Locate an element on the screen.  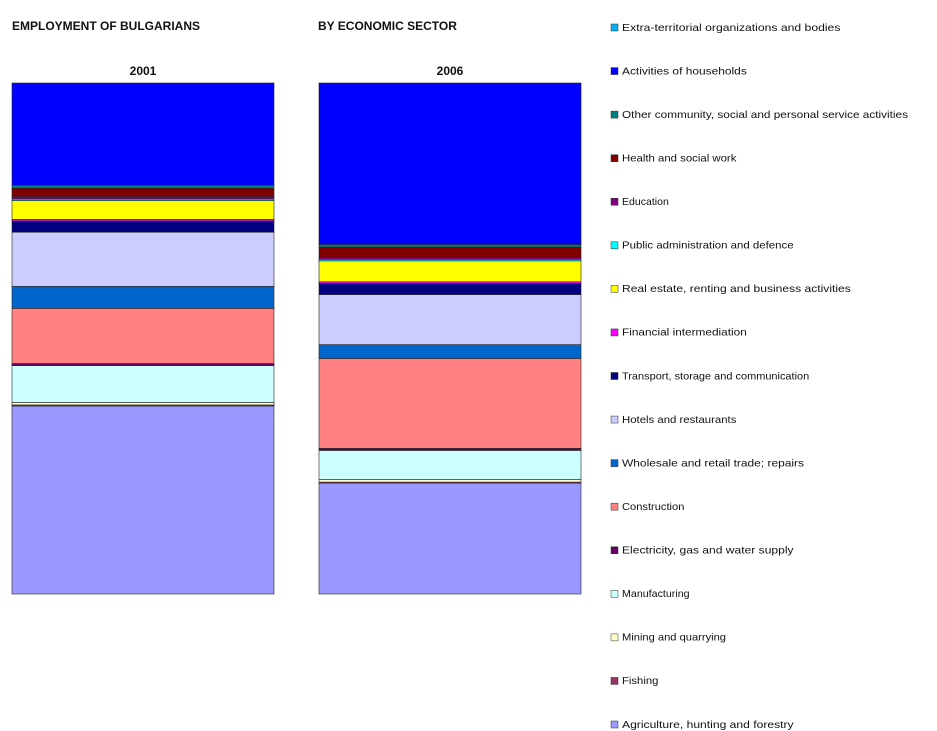
legend-label: Construction is located at coordinates (653, 507).